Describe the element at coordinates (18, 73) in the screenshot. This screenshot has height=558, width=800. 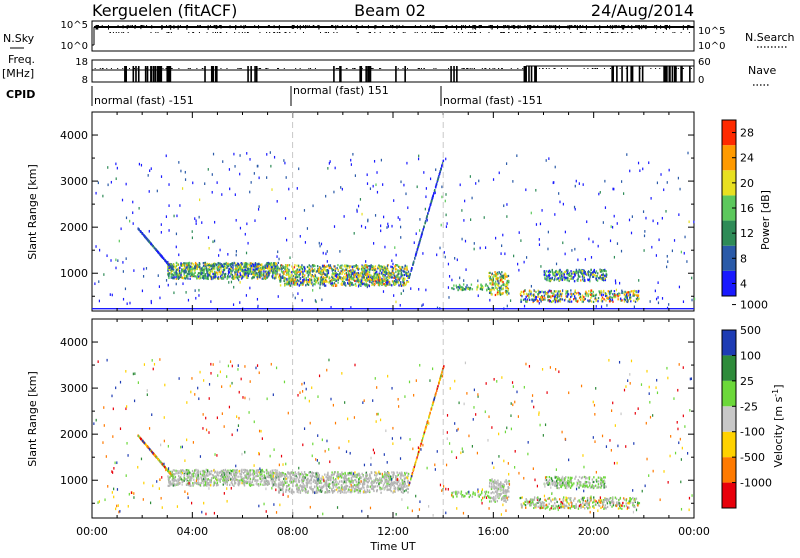
I see `freq-unit: [MHz]` at that location.